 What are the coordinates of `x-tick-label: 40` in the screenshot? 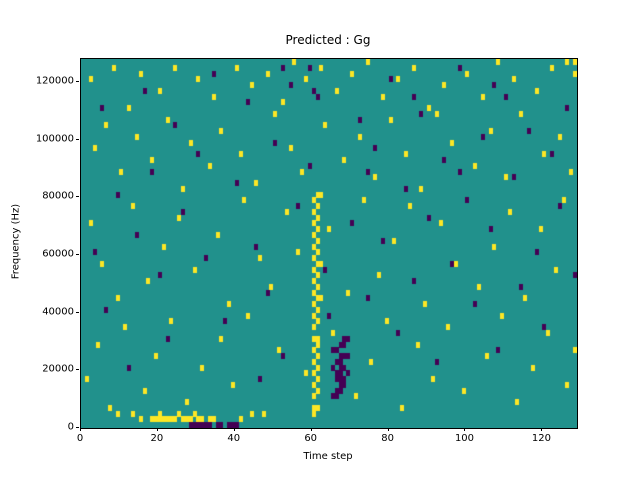 It's located at (234, 438).